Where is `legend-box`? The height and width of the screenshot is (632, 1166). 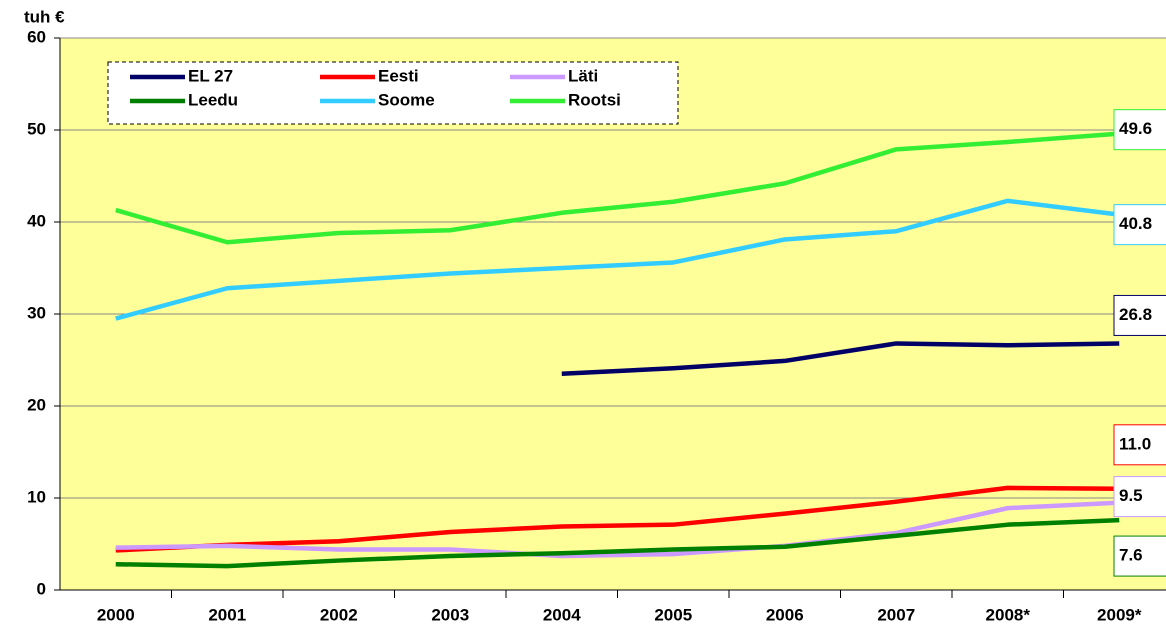 legend-box is located at coordinates (393, 93).